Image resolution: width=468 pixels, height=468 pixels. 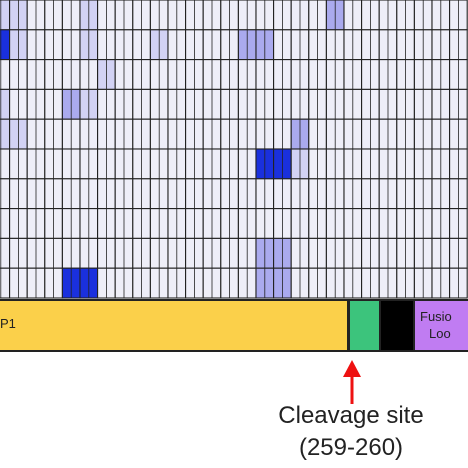 I want to click on fusion-label-line1: Fusio, so click(x=436, y=316).